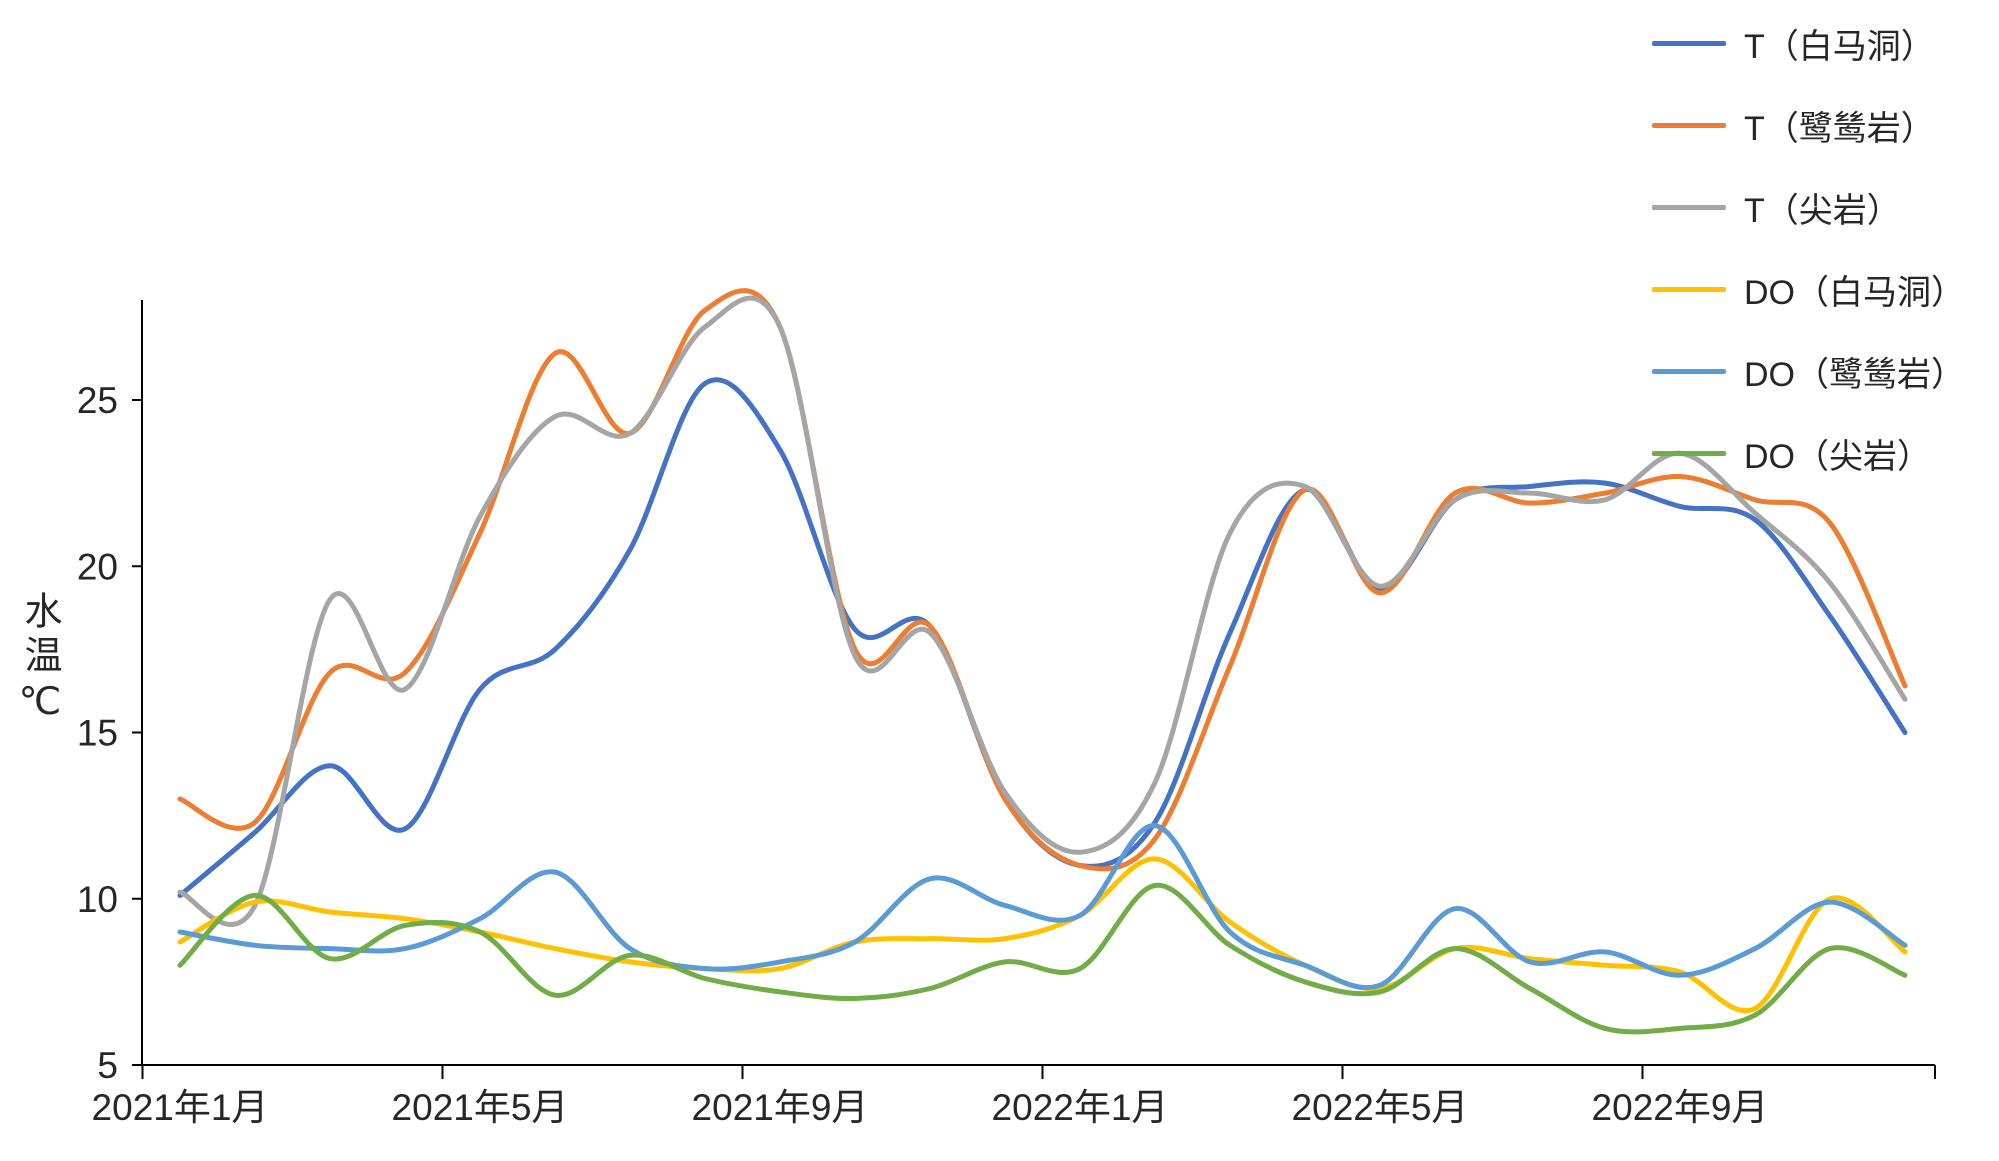  Describe the element at coordinates (780, 1107) in the screenshot. I see `x-axis-tick-label: 2021年9月` at that location.